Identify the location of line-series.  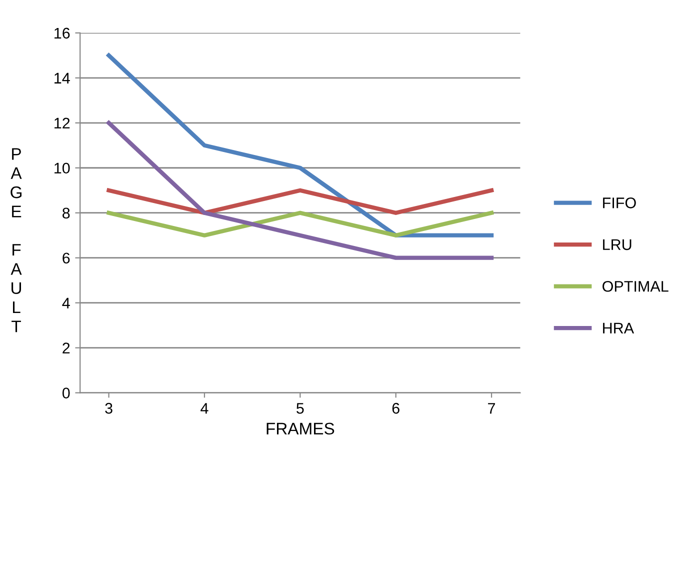
(300, 190).